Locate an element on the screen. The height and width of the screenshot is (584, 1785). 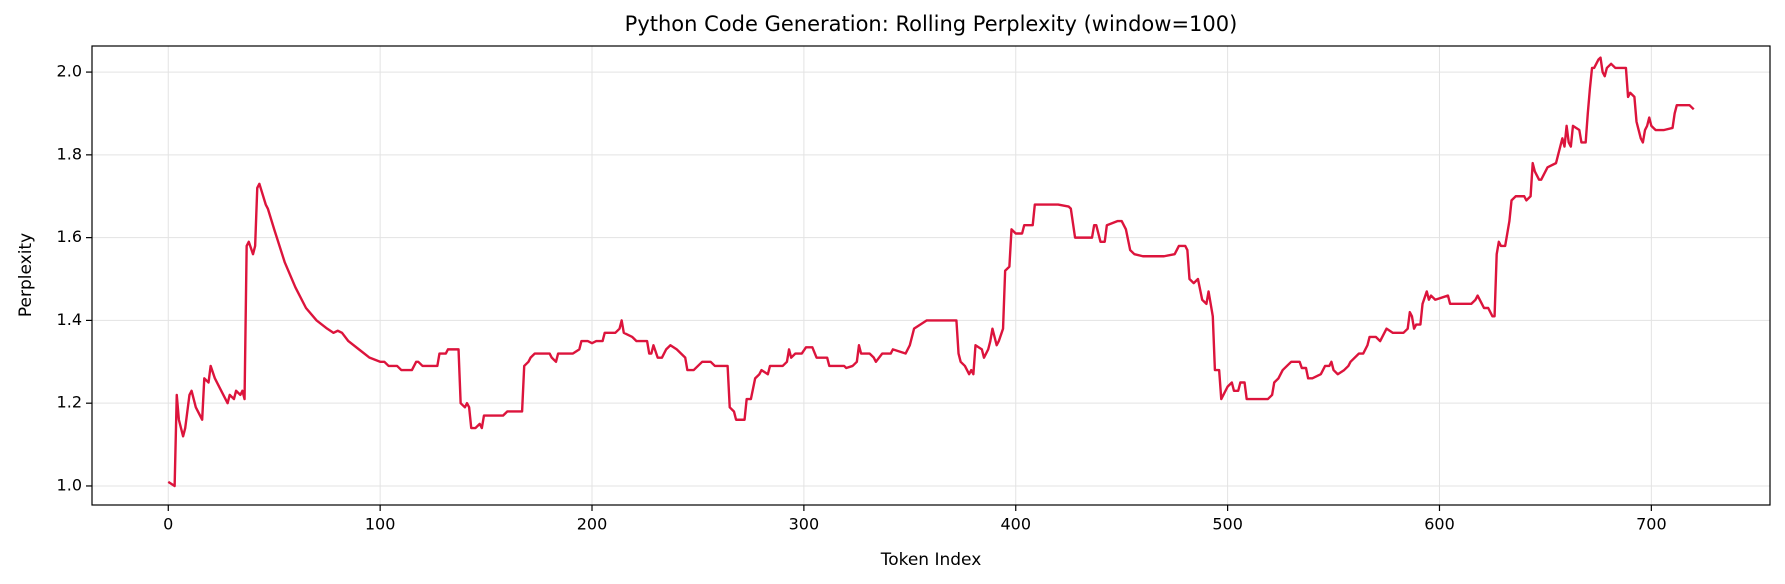
y-tick-label: 1.6 is located at coordinates (69, 236).